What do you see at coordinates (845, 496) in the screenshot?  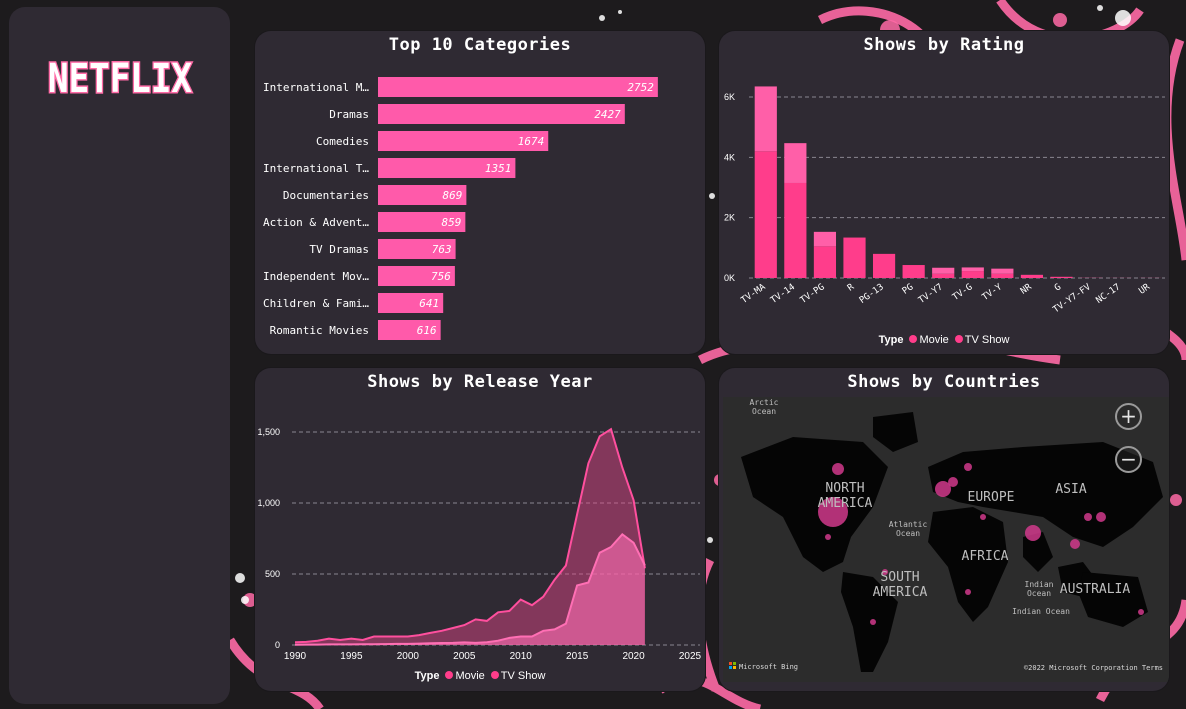 I see `map-label-north-america: NORTH AMERICA` at bounding box center [845, 496].